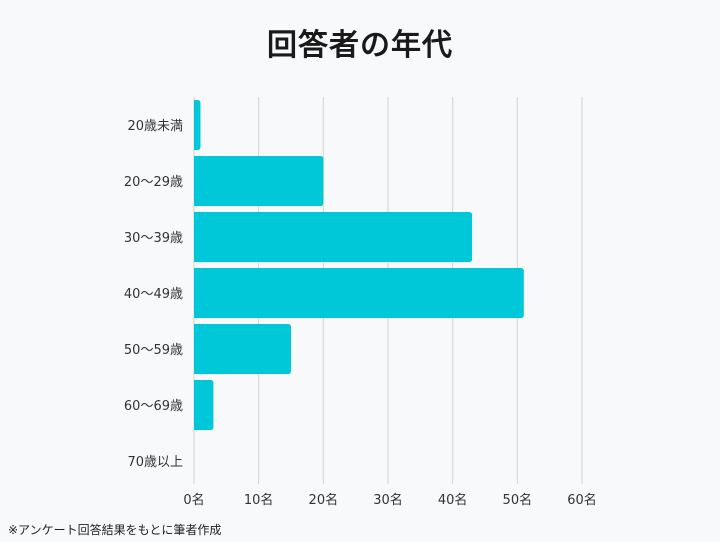  I want to click on category-label: 30〜39歳, so click(153, 238).